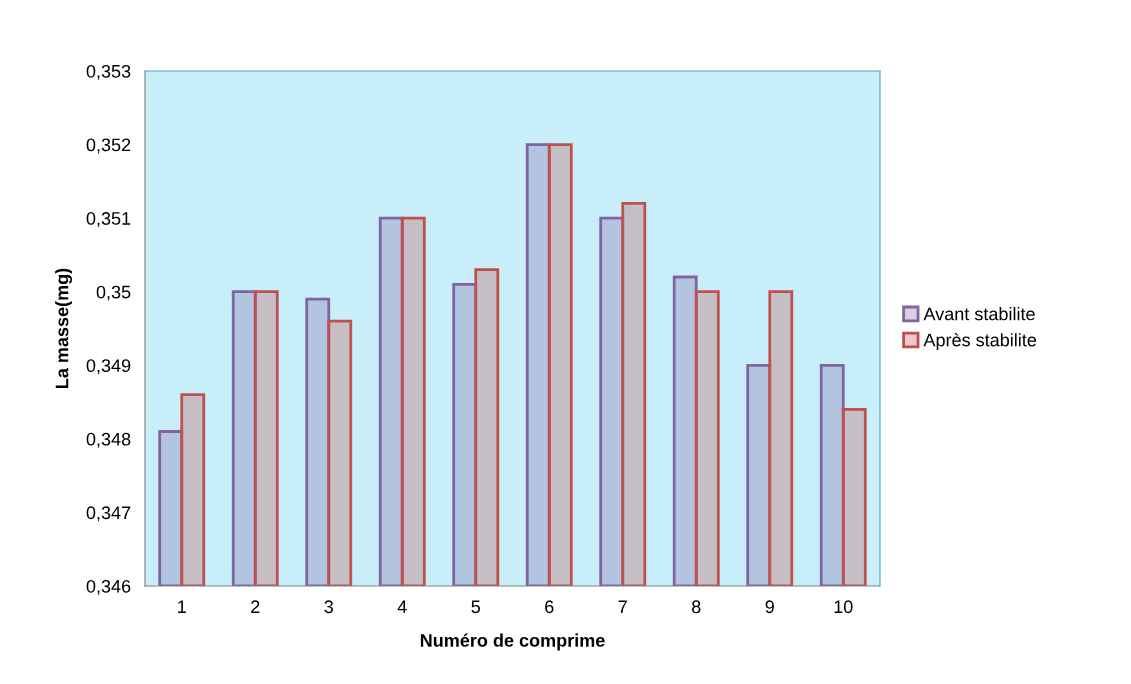 The image size is (1131, 684). Describe the element at coordinates (476, 607) in the screenshot. I see `x-tick-label: 5` at that location.